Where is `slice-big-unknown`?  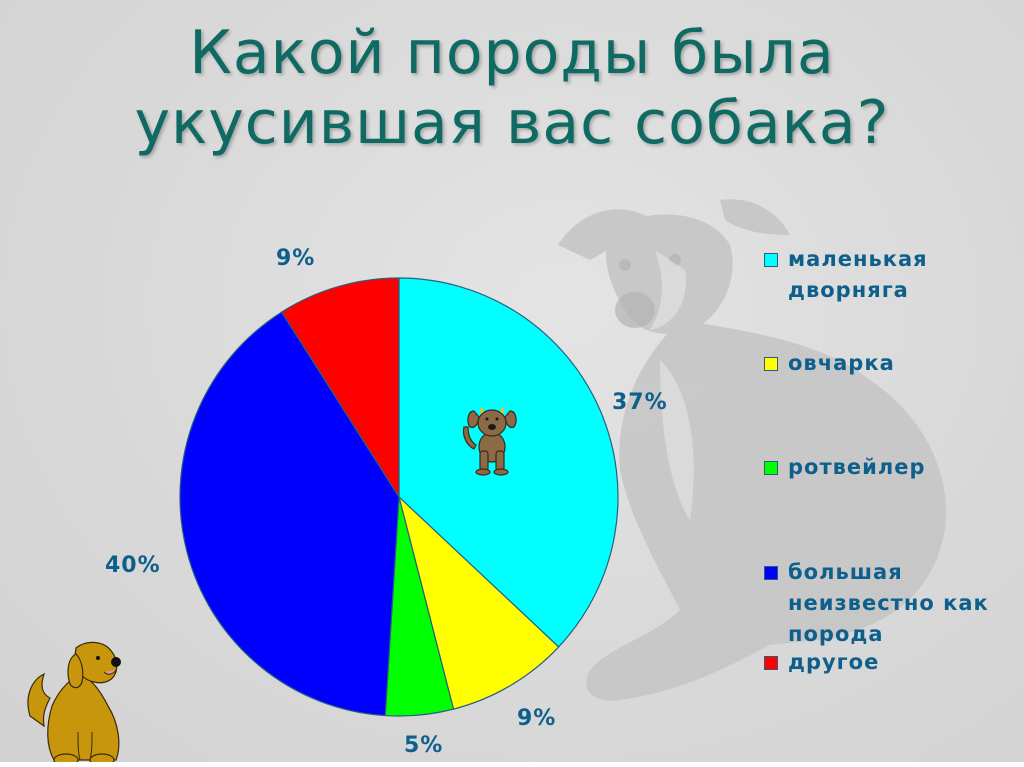 slice-big-unknown is located at coordinates (289, 514).